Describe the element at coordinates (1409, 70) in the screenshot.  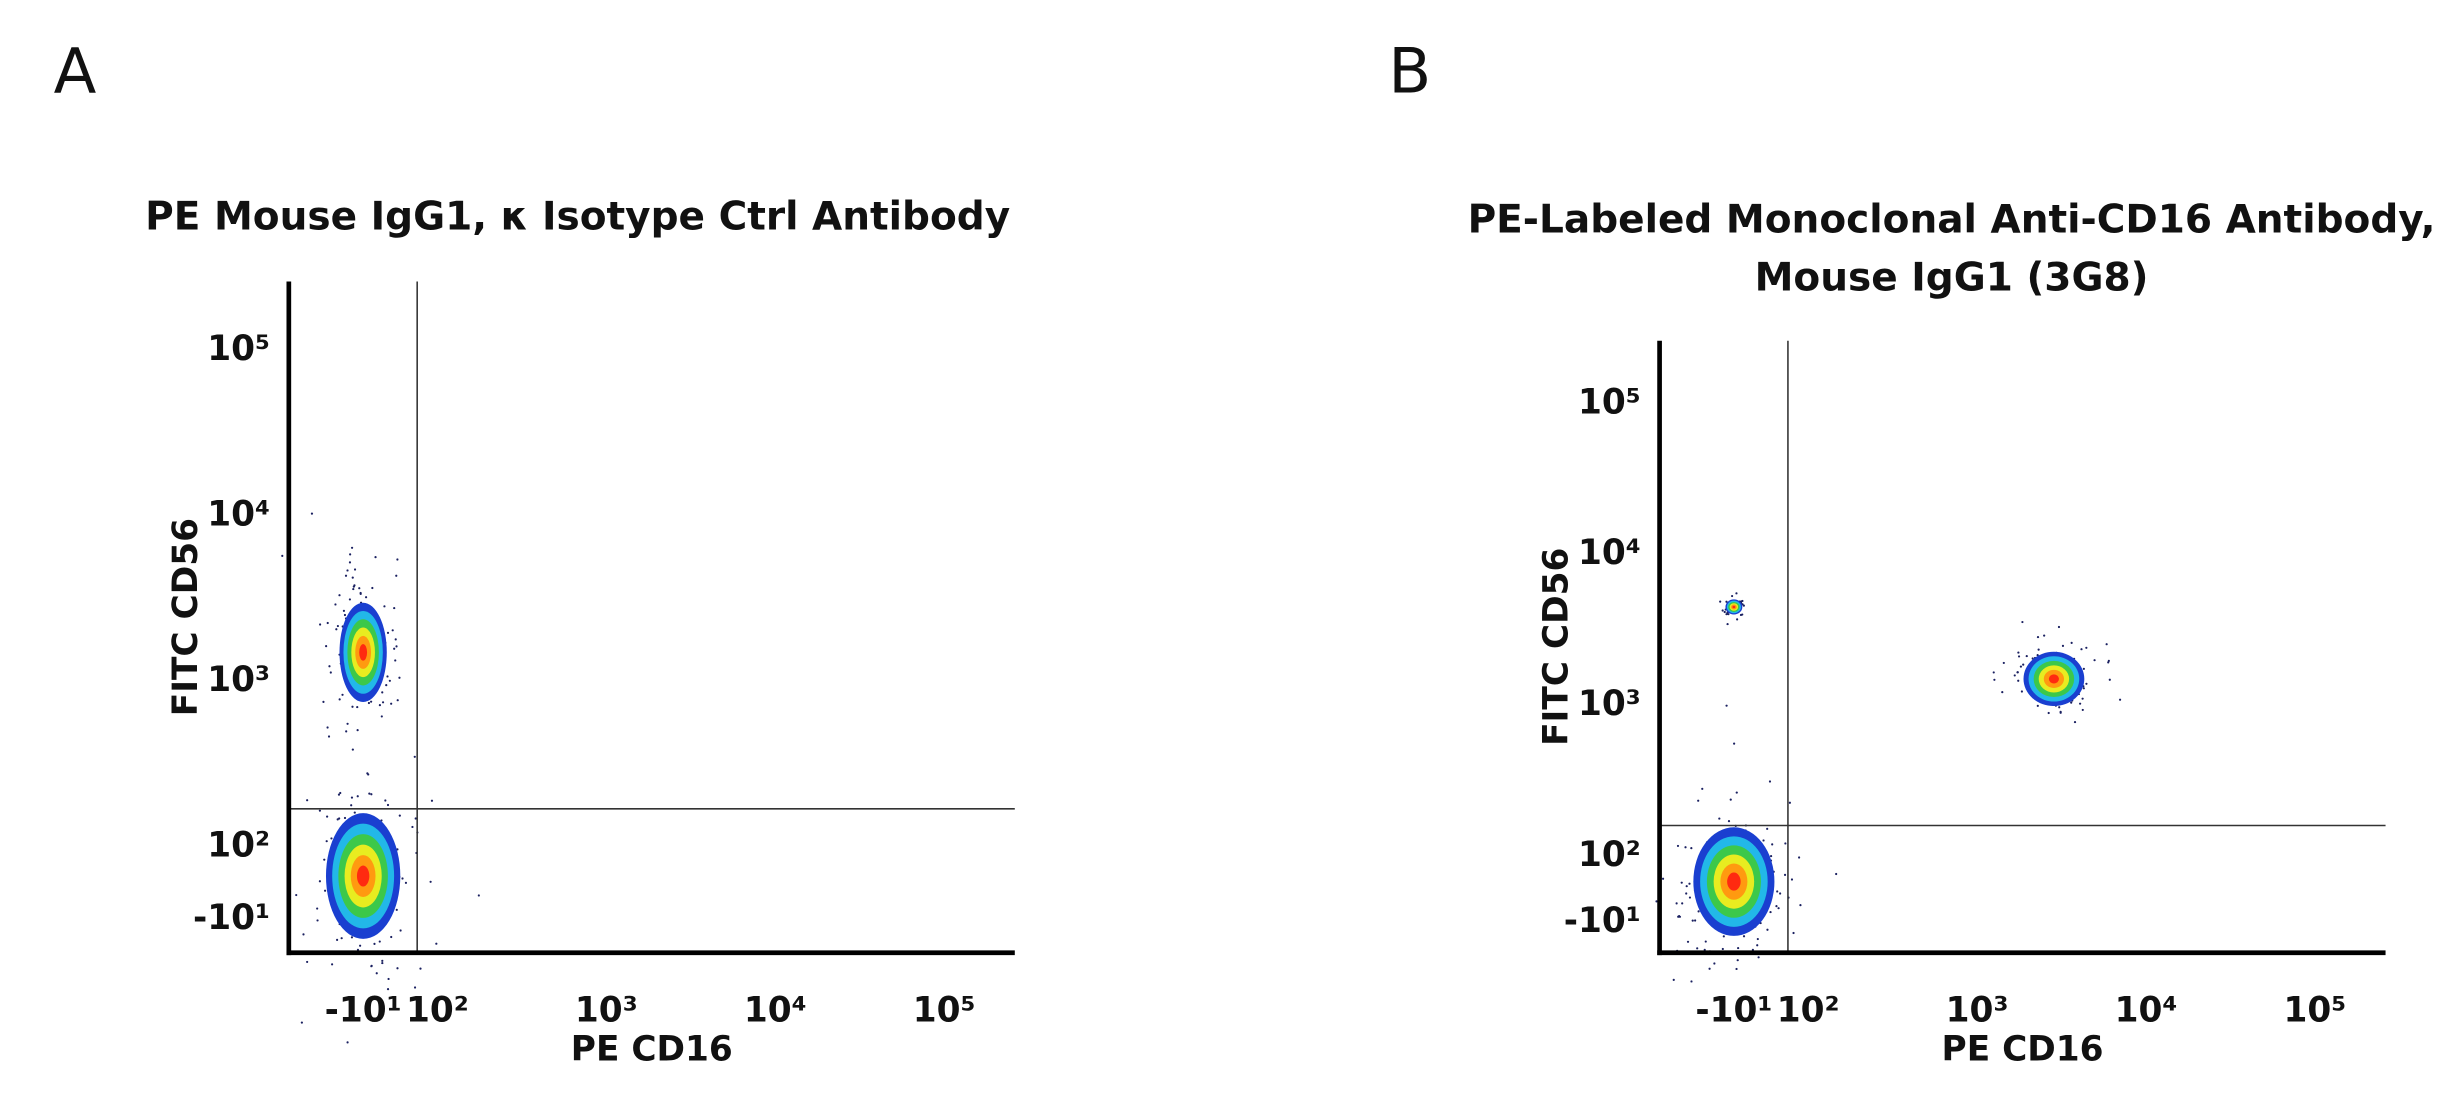
I see `panel-label: B` at that location.